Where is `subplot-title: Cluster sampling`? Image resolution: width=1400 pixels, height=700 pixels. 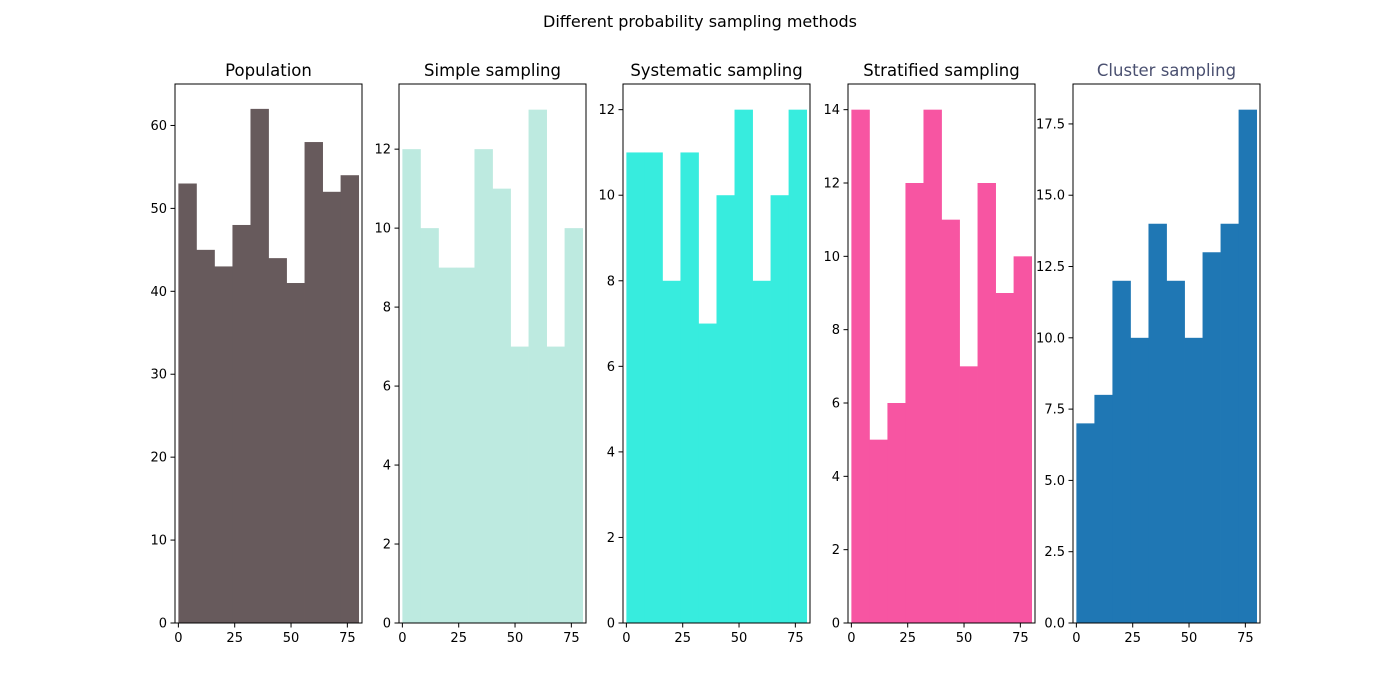 subplot-title: Cluster sampling is located at coordinates (1166, 70).